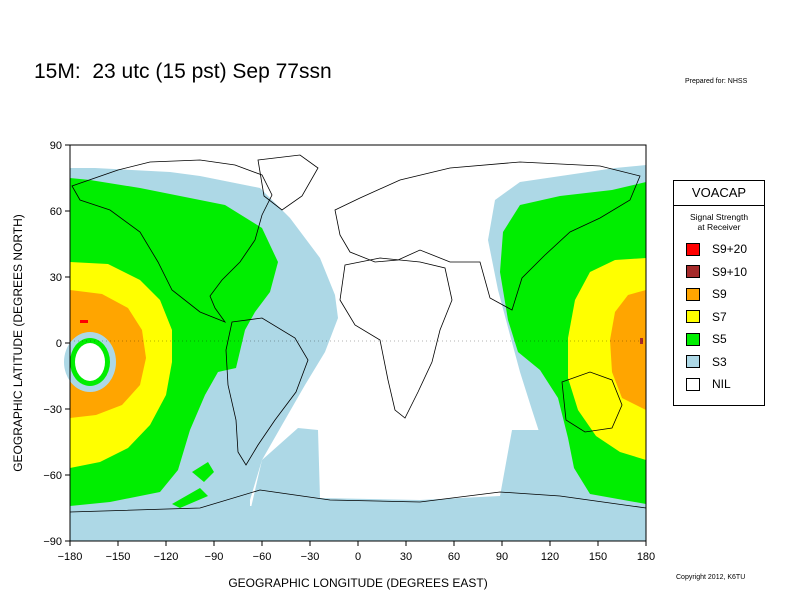 This screenshot has width=792, height=612. Describe the element at coordinates (183, 71) in the screenshot. I see `page-title: 15M: 23 utc (15 pst) Sep 77ssn` at that location.